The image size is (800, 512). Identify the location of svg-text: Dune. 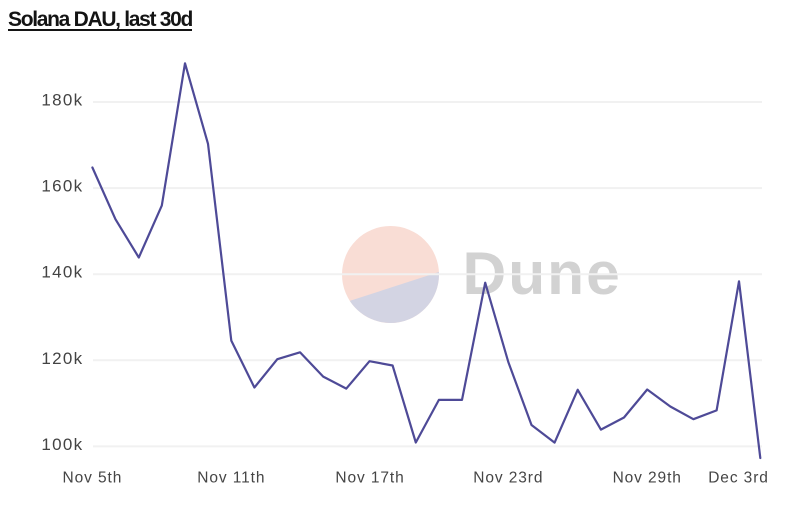
(542, 273).